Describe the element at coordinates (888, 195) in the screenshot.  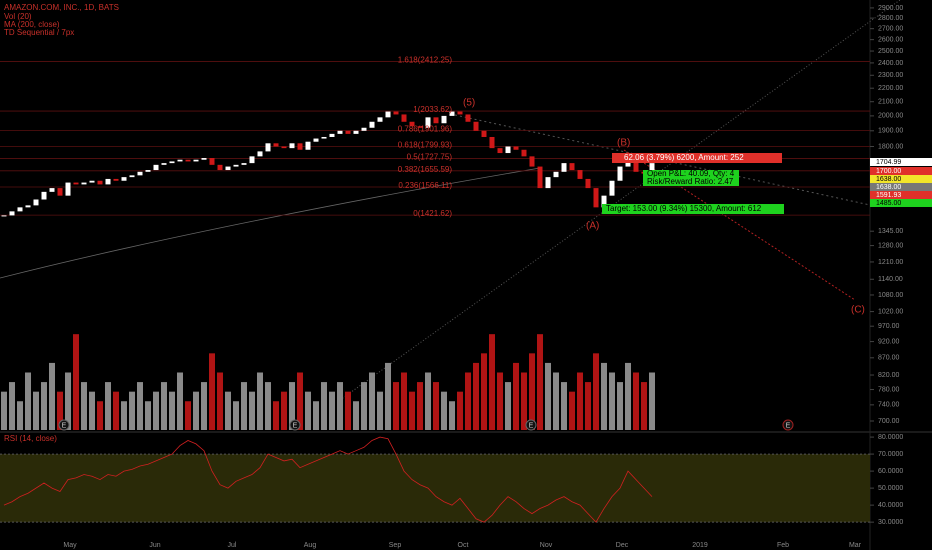
I see `price-badge-label: 1591.93` at that location.